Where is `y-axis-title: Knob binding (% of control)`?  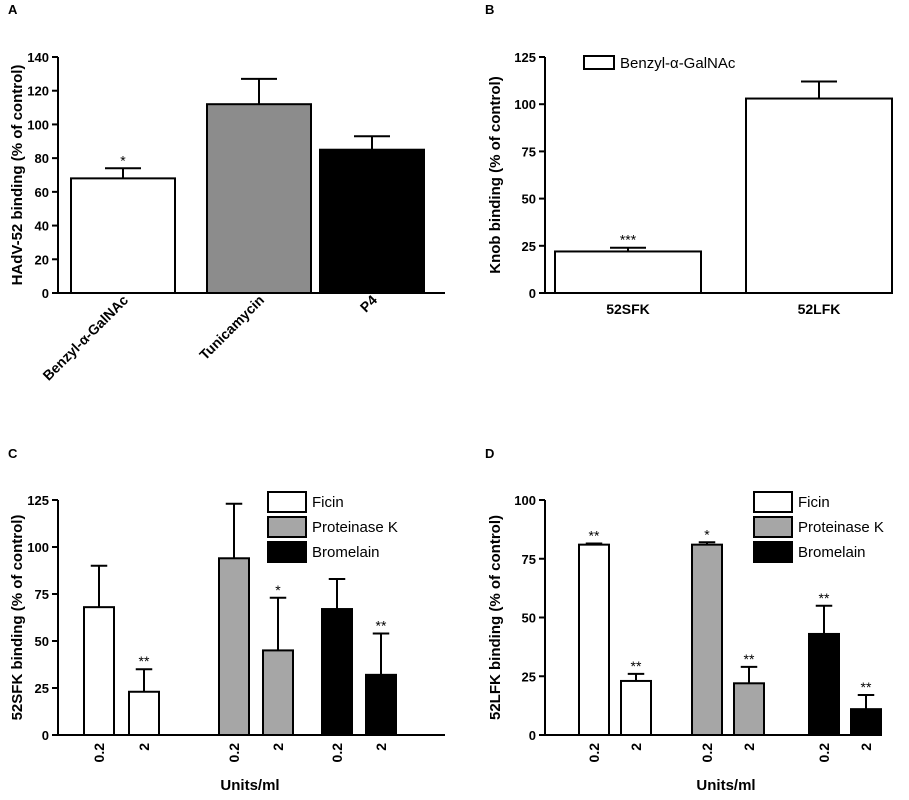 y-axis-title: Knob binding (% of control) is located at coordinates (495, 174).